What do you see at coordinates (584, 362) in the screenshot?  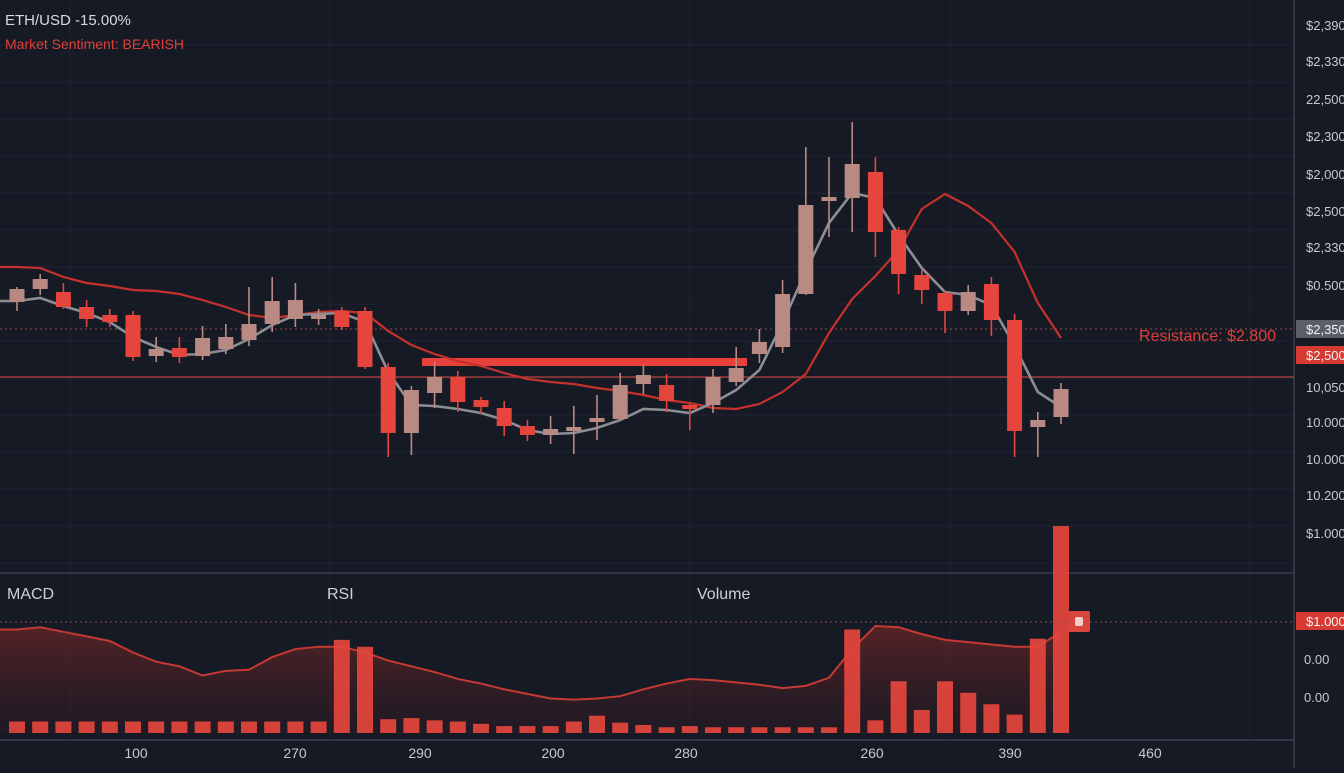 I see `support-zone-bar` at bounding box center [584, 362].